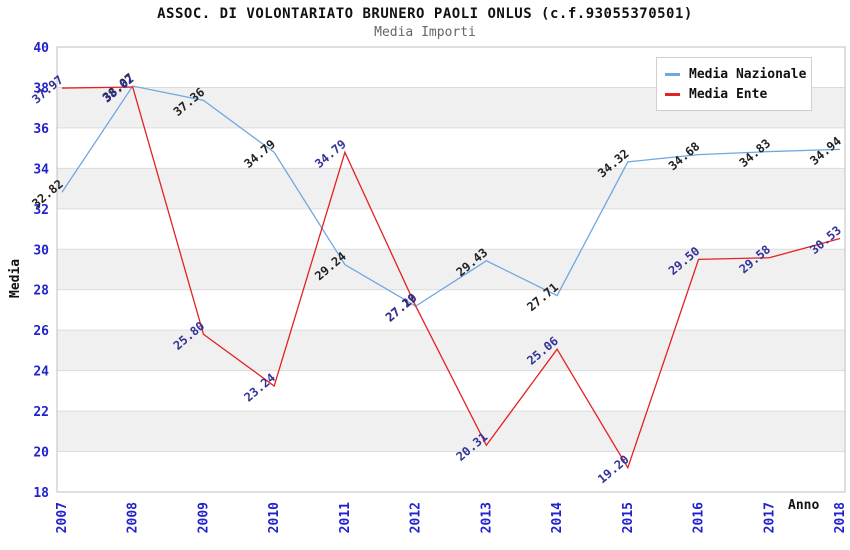 Image resolution: width=850 pixels, height=550 pixels. I want to click on y-tick-label: 30, so click(41, 250).